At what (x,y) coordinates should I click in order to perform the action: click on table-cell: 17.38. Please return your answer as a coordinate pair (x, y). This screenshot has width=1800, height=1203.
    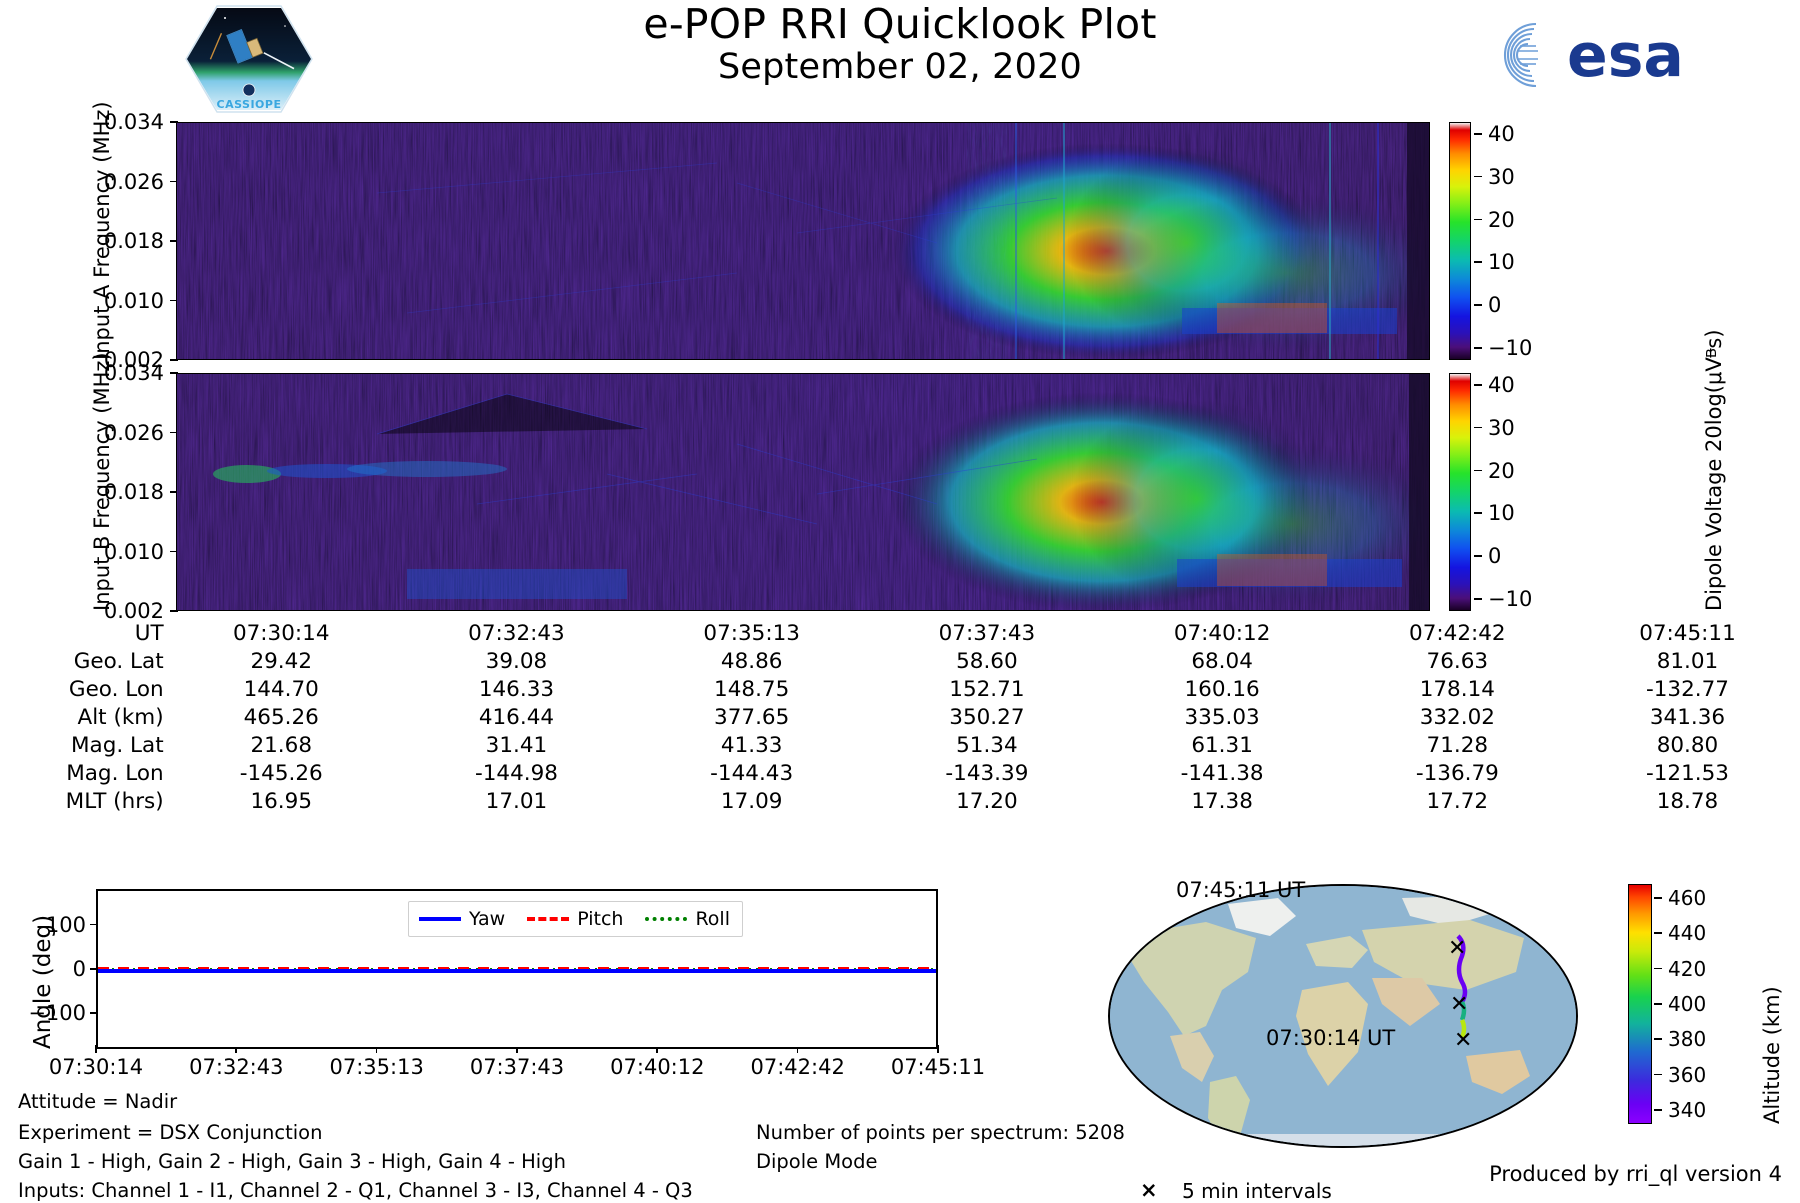
    Looking at the image, I should click on (1222, 801).